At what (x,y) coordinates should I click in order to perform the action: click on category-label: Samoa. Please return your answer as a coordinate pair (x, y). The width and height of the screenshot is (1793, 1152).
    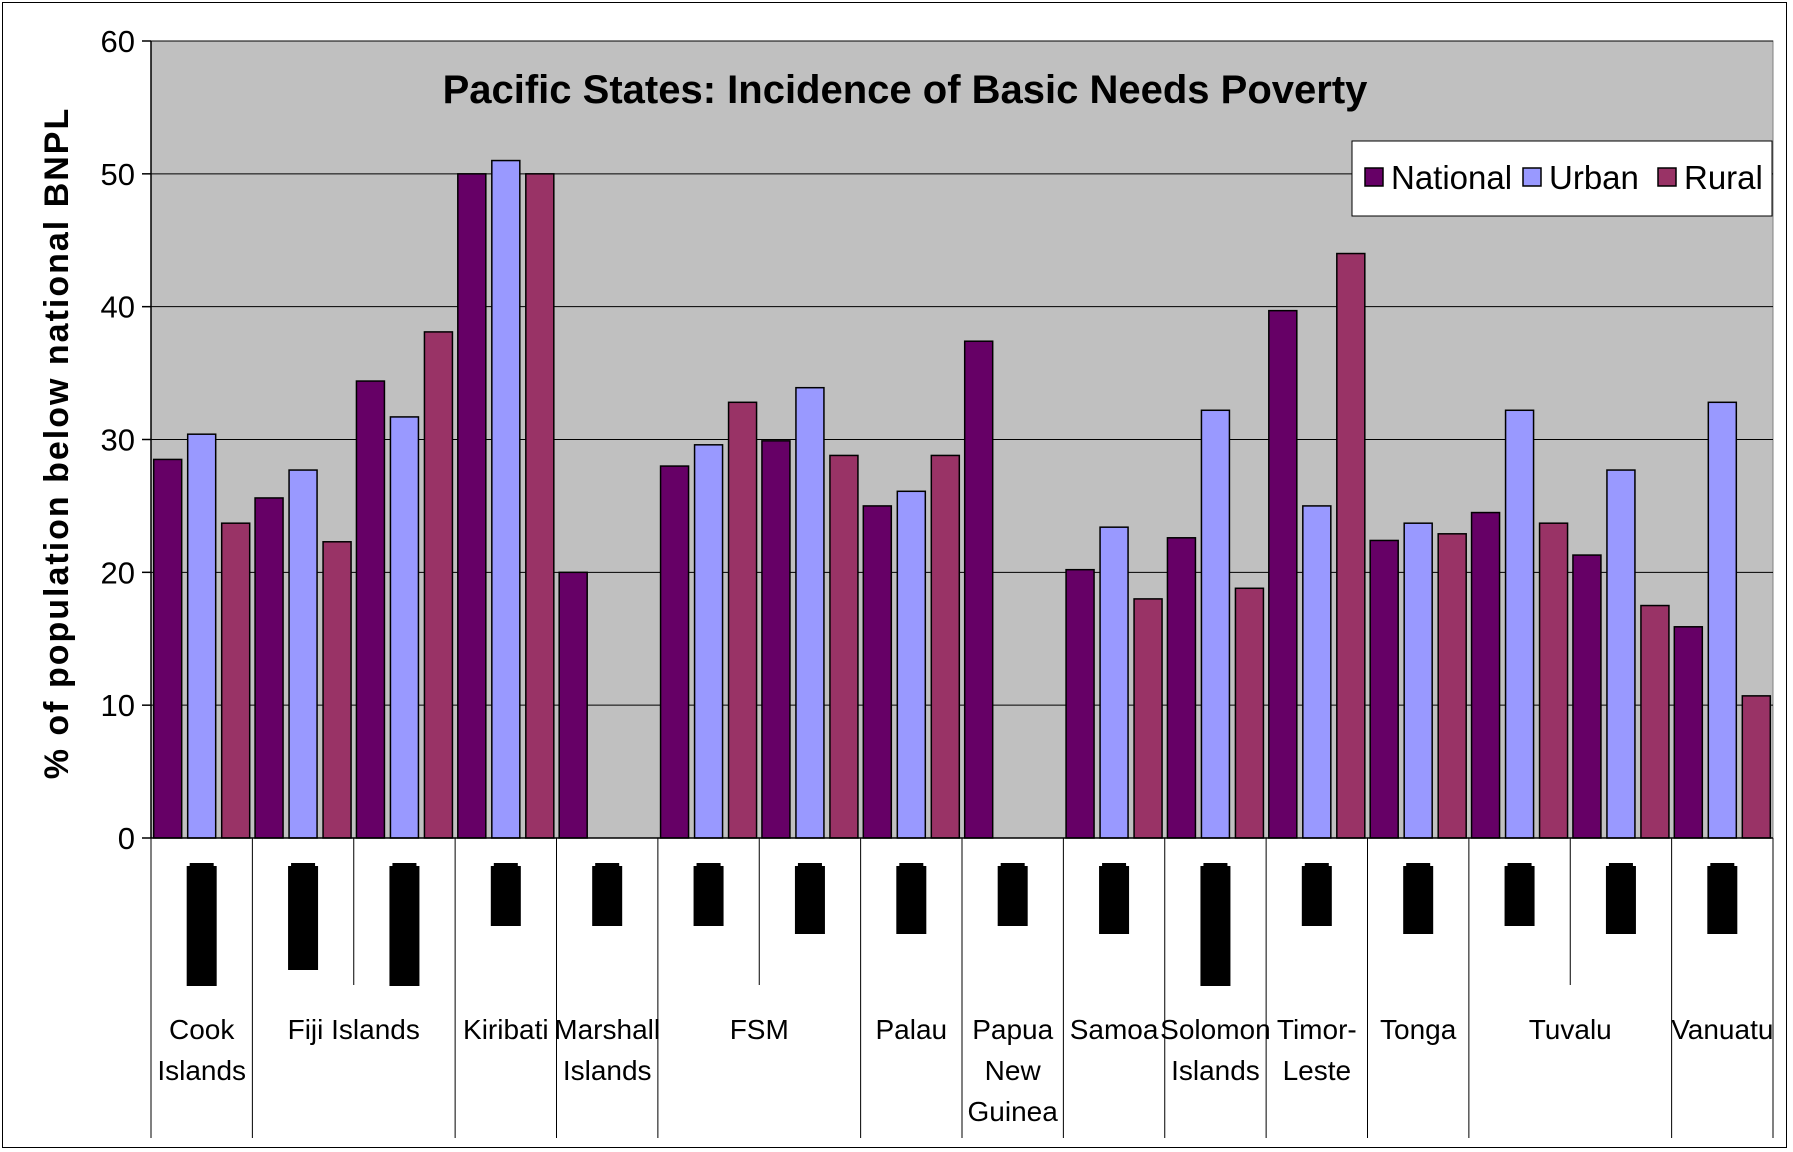
    Looking at the image, I should click on (1114, 1029).